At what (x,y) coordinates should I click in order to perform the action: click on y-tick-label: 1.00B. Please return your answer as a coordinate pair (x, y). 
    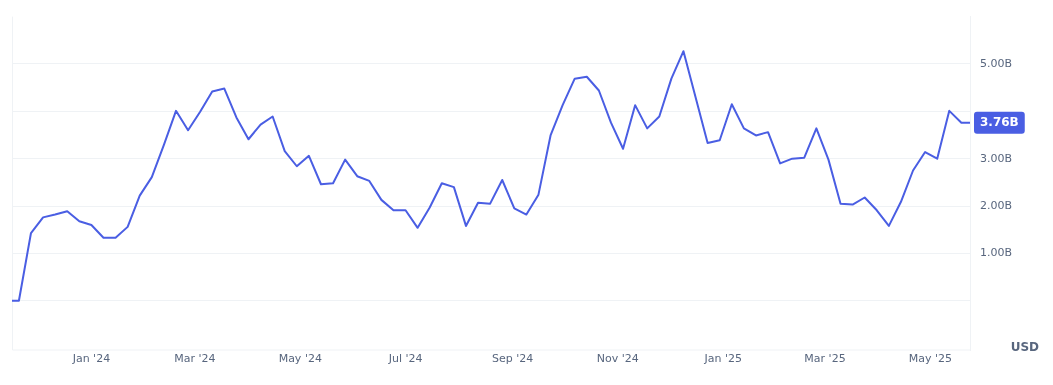
    Looking at the image, I should click on (996, 253).